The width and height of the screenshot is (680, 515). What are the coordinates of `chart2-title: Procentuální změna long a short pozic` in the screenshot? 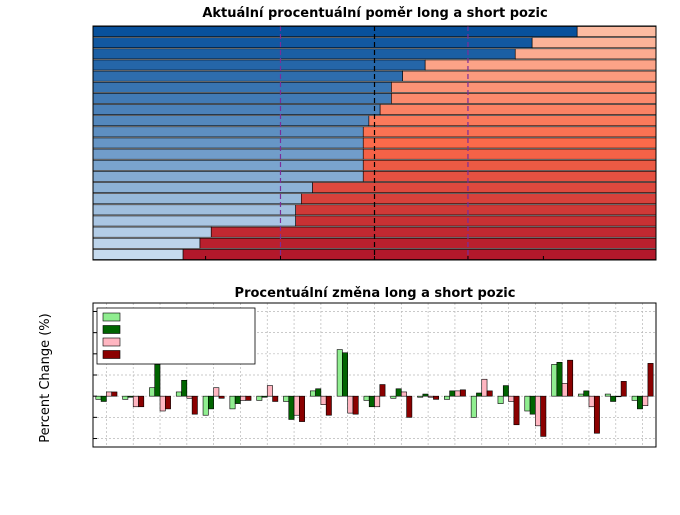 It's located at (375, 293).